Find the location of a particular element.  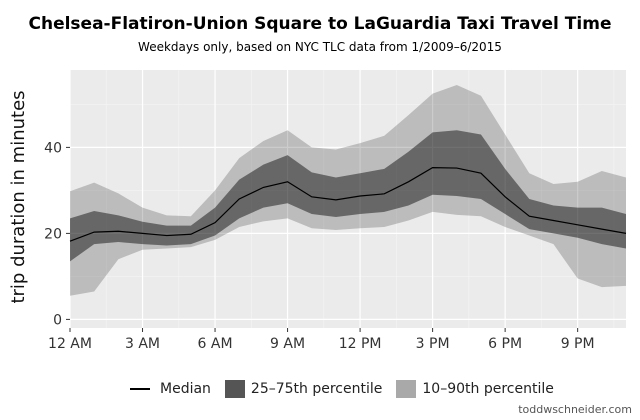

credit-text: toddwschneider.com is located at coordinates (575, 409).